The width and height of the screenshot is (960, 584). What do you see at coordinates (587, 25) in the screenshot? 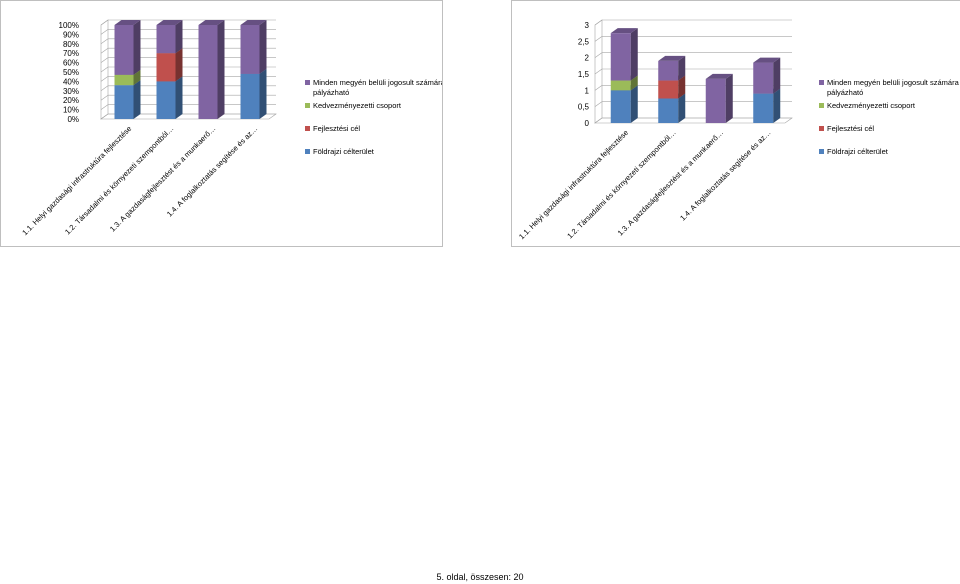
I see `y-tick-label: 3` at bounding box center [587, 25].